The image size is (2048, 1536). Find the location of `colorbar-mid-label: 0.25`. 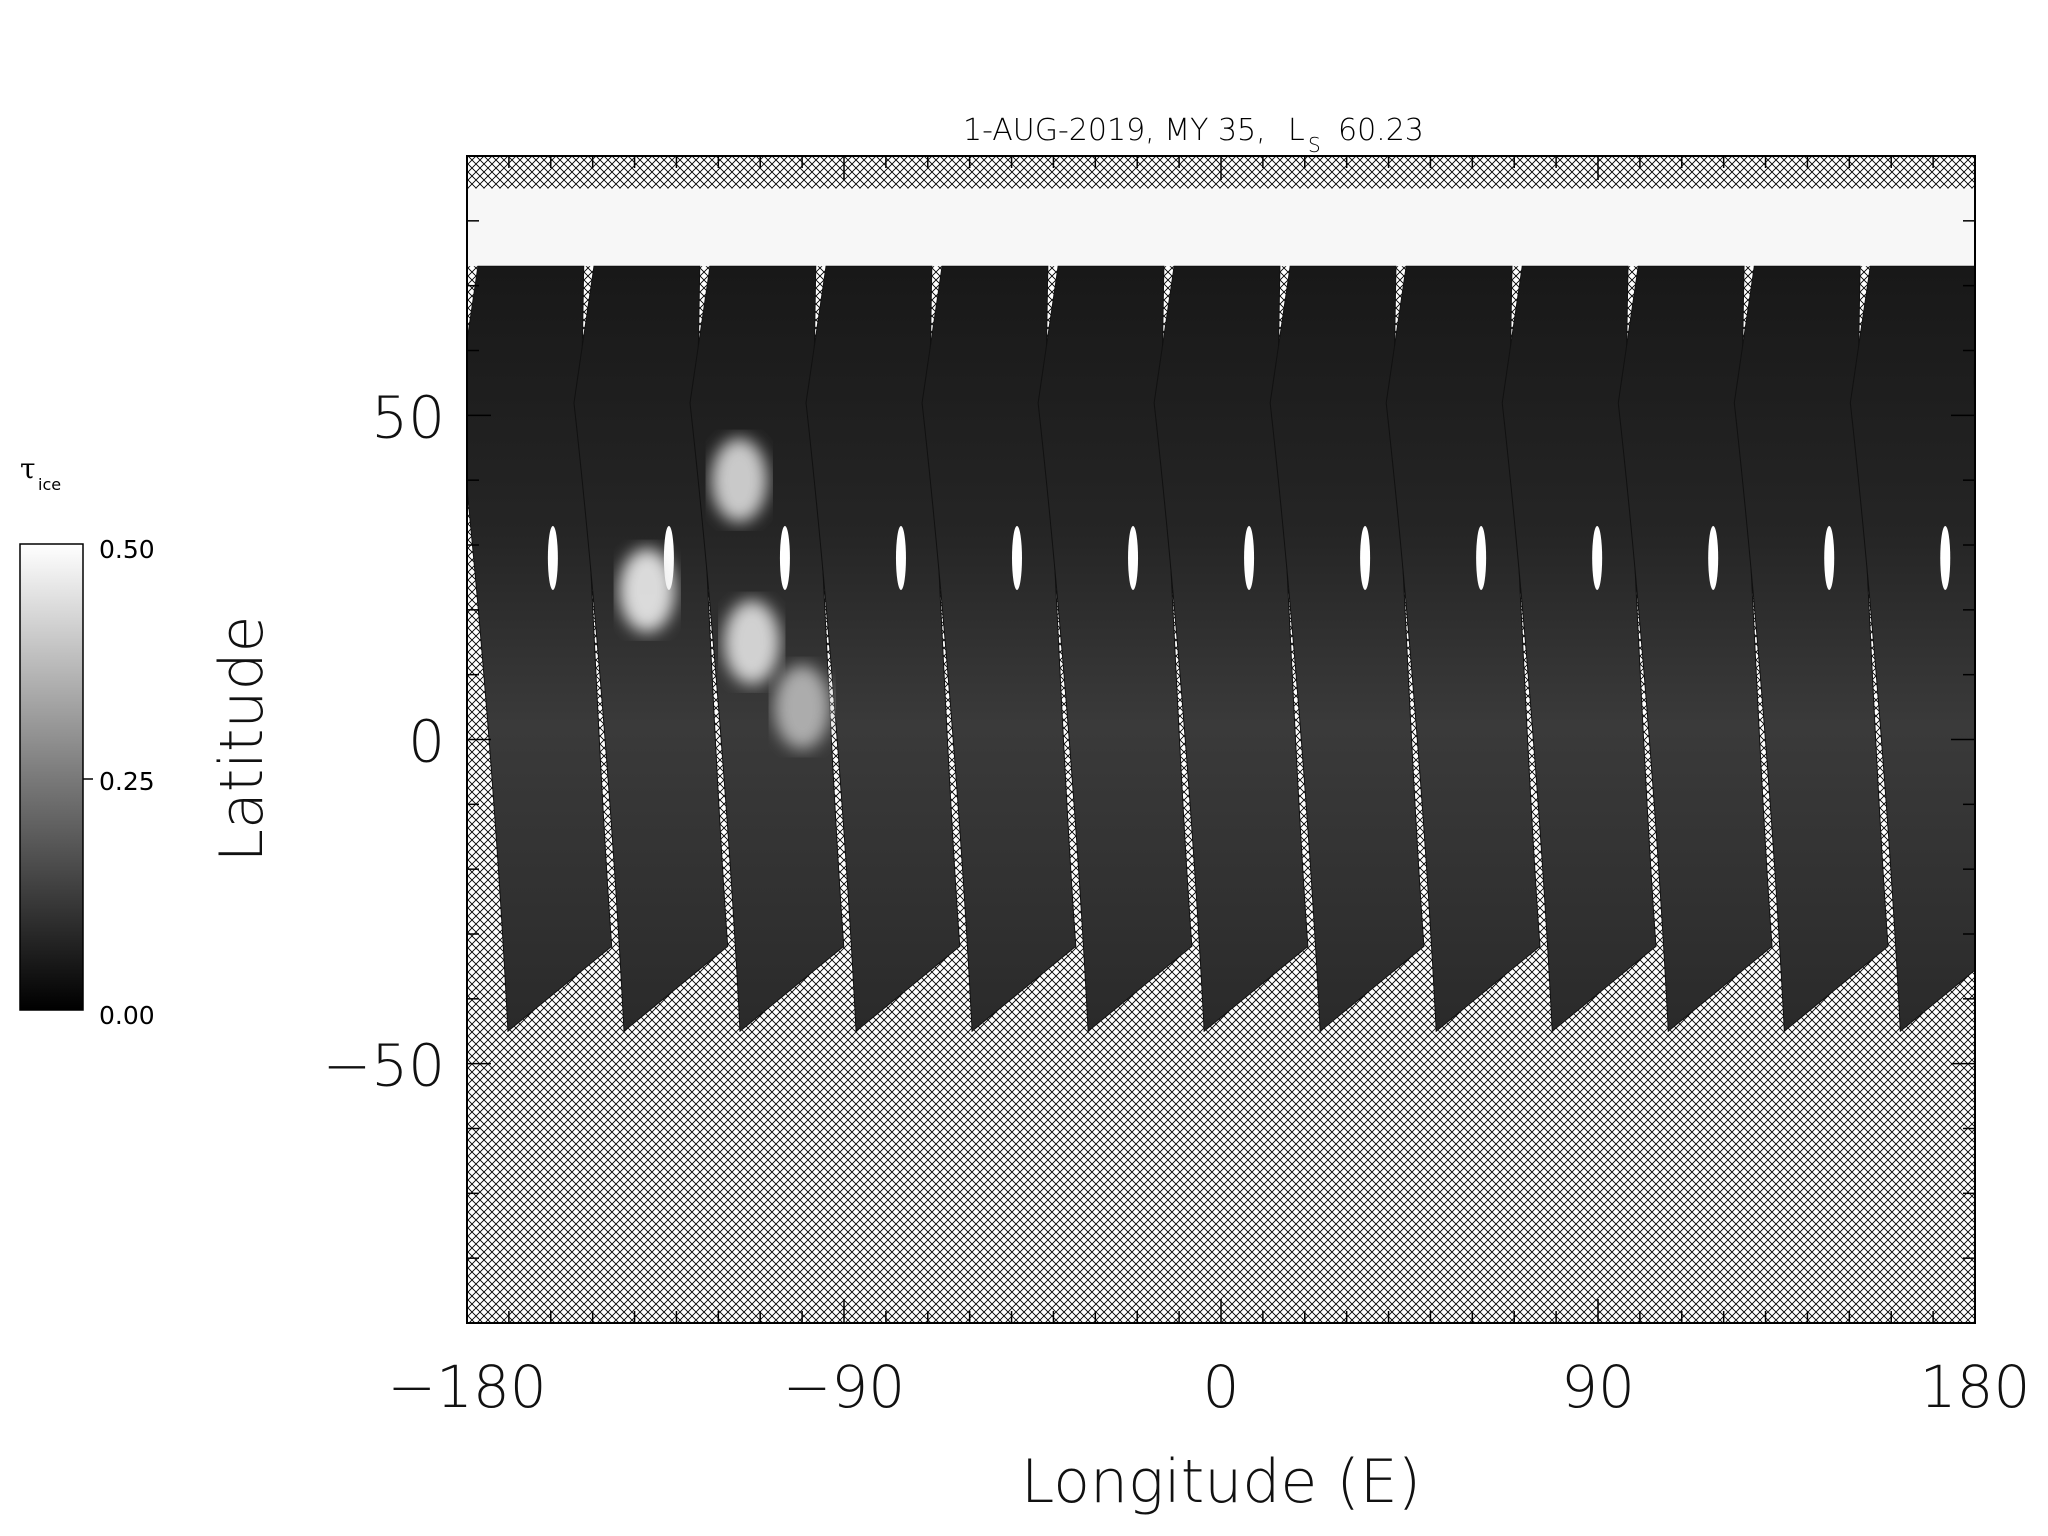

colorbar-mid-label: 0.25 is located at coordinates (127, 781).